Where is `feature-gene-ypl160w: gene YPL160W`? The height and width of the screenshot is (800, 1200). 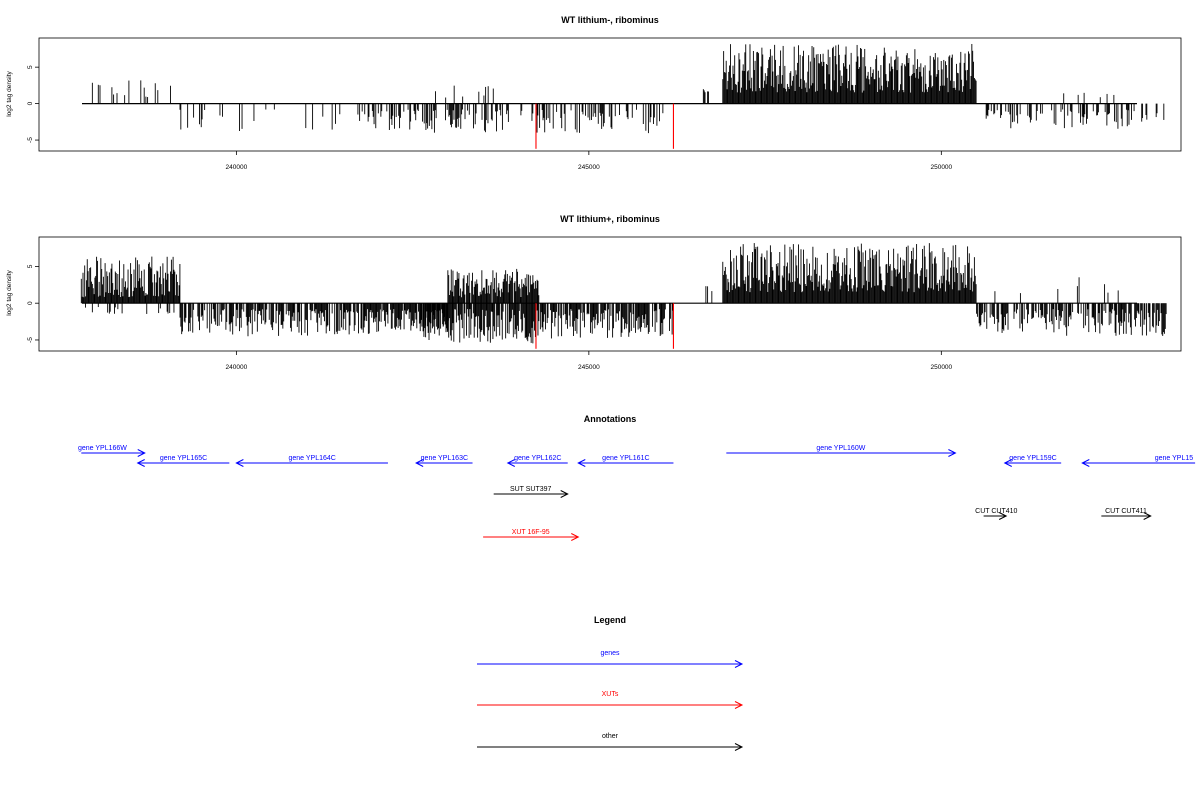
feature-gene-ypl160w: gene YPL160W is located at coordinates (841, 451).